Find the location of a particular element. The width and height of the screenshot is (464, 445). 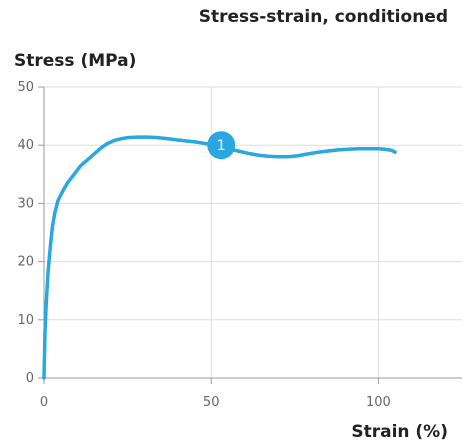

x-axis-title: Strain (%) is located at coordinates (399, 431).